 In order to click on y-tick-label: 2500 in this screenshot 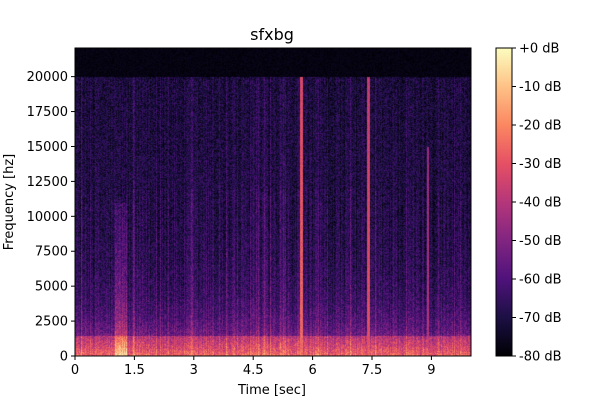, I will do `click(51, 322)`.